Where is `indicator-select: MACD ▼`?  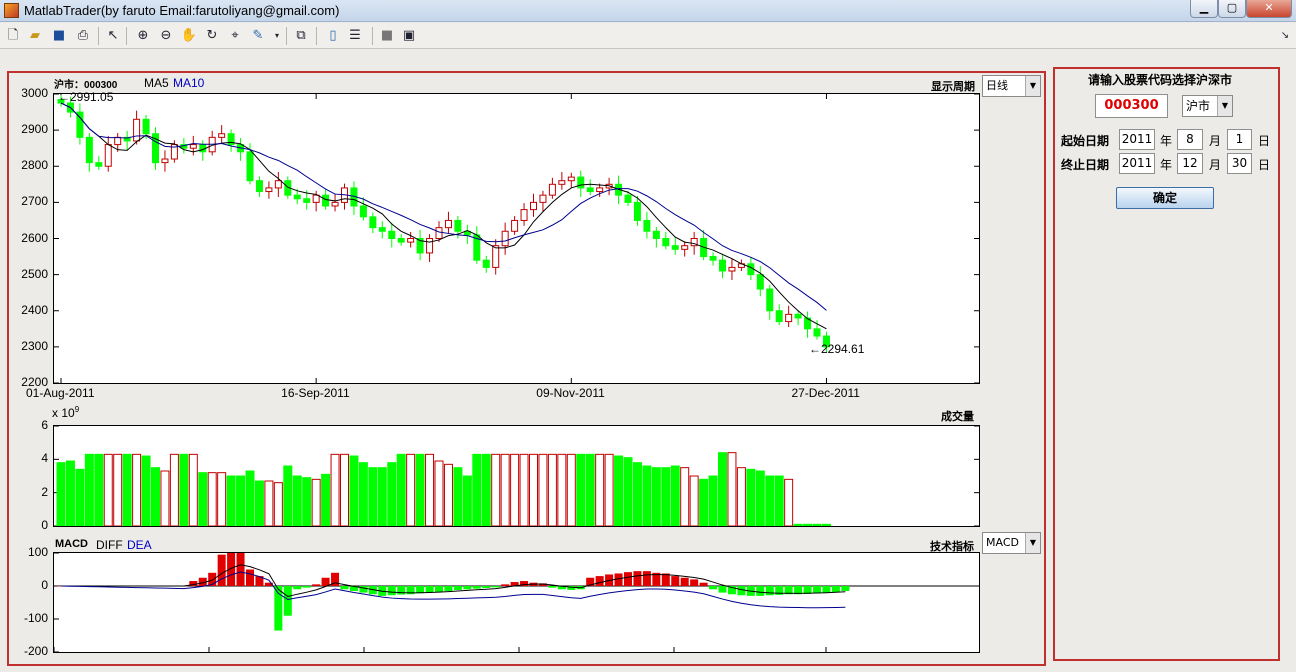
indicator-select: MACD ▼ is located at coordinates (1011, 543).